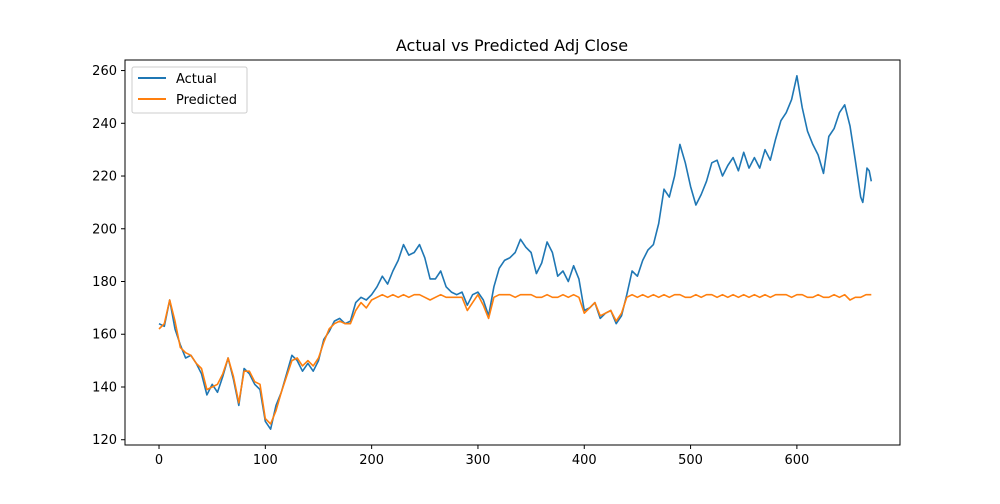  What do you see at coordinates (159, 460) in the screenshot?
I see `x-tick-label: 0` at bounding box center [159, 460].